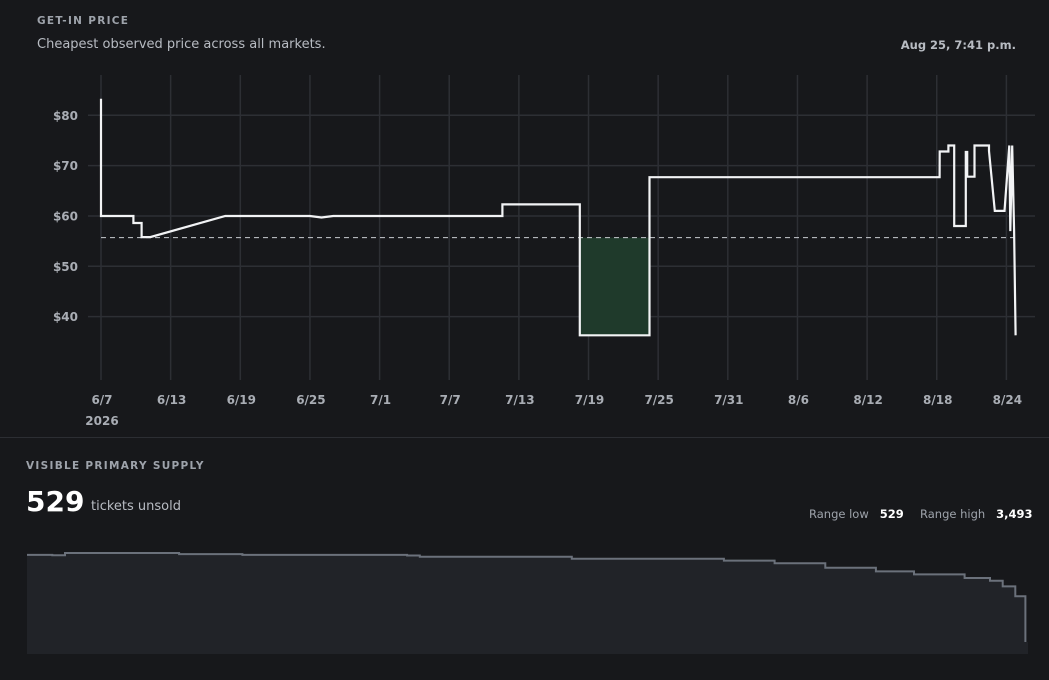  I want to click on price-x-tick-label: 7/7, so click(450, 400).